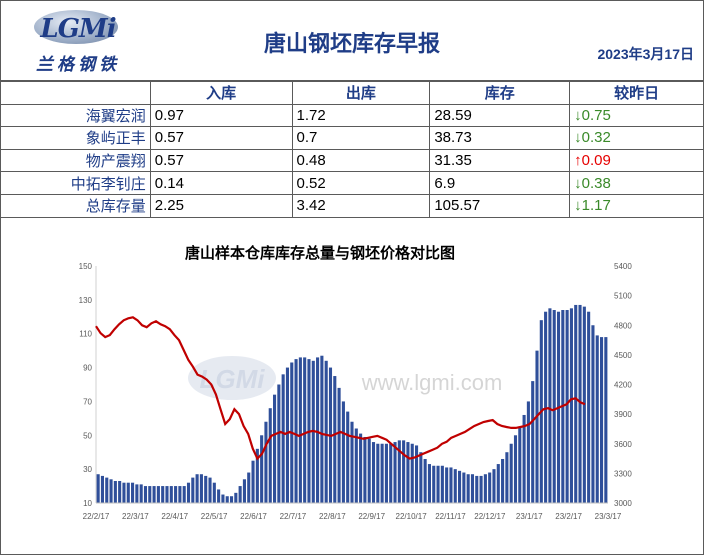 This screenshot has height=555, width=704. I want to click on x-tick-label: 22/5/17, so click(214, 516).